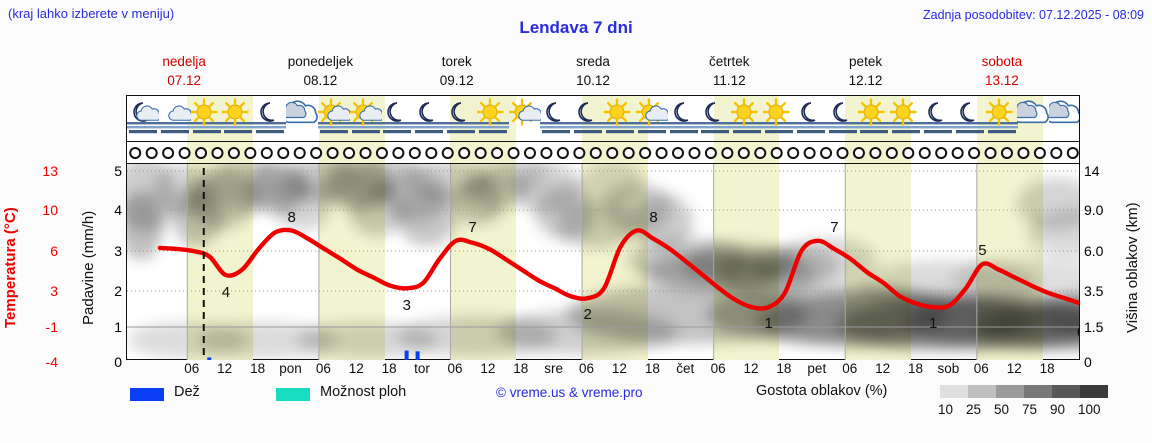  Describe the element at coordinates (456, 61) in the screenshot. I see `day-name: torek` at that location.